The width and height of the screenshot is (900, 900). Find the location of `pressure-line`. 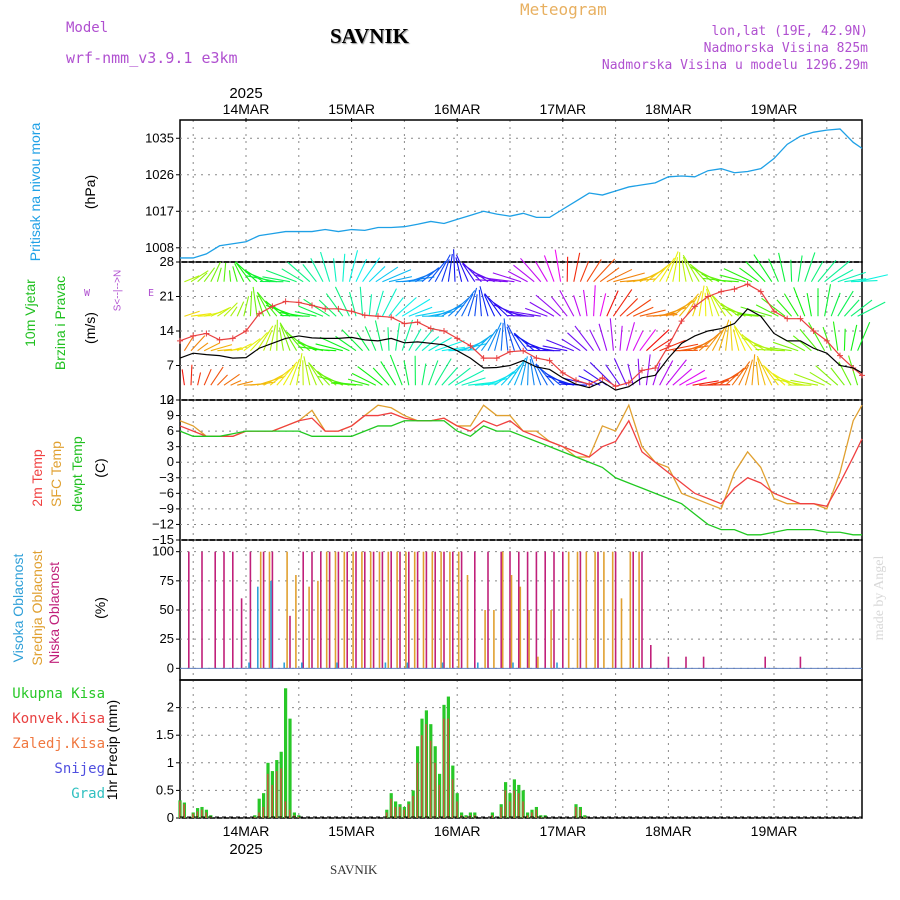

pressure-line is located at coordinates (521, 193).